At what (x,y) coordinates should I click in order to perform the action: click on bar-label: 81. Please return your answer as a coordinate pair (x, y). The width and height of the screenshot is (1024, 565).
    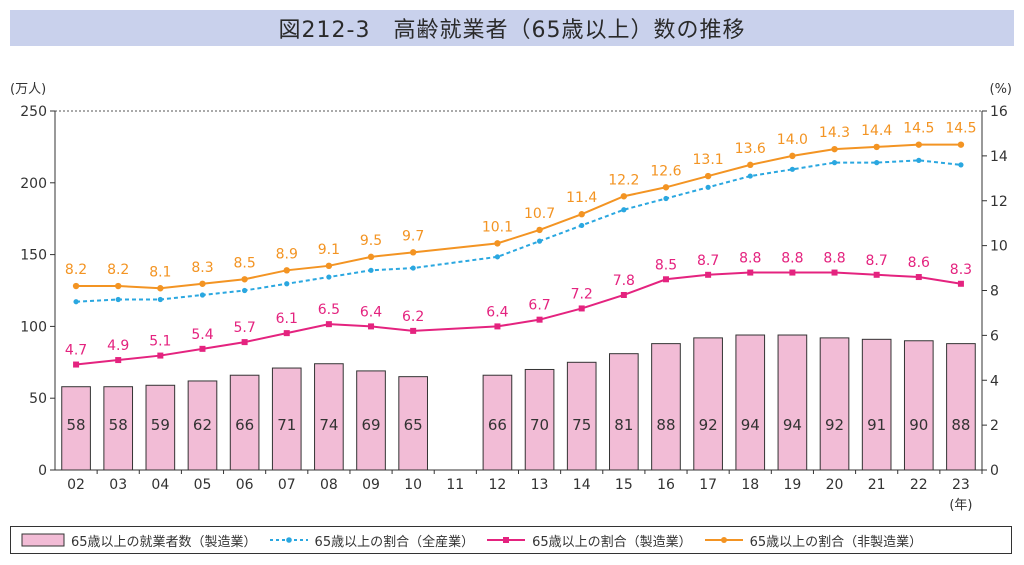
    Looking at the image, I should click on (623, 425).